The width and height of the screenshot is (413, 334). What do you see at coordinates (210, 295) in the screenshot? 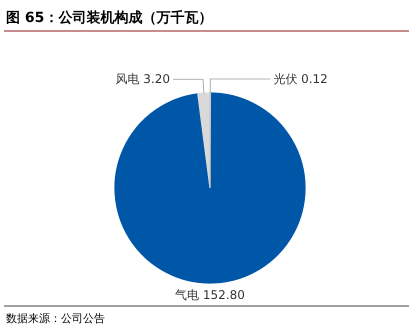
I see `slice-label: 气电 152.80` at bounding box center [210, 295].